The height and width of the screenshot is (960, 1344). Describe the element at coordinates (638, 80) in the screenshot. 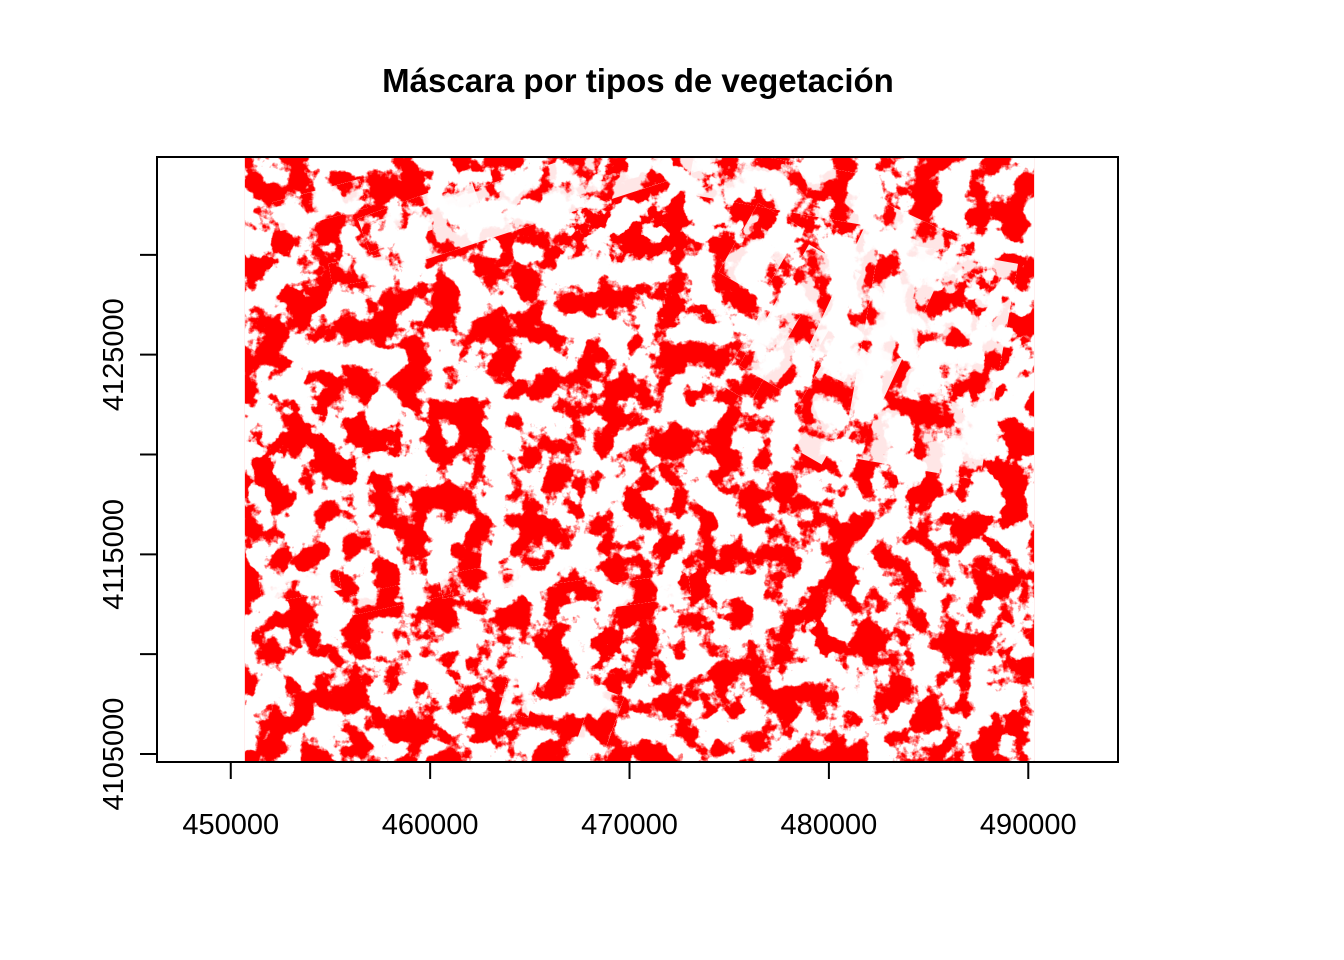

I see `map-title: Máscara por tipos de vegetación` at that location.